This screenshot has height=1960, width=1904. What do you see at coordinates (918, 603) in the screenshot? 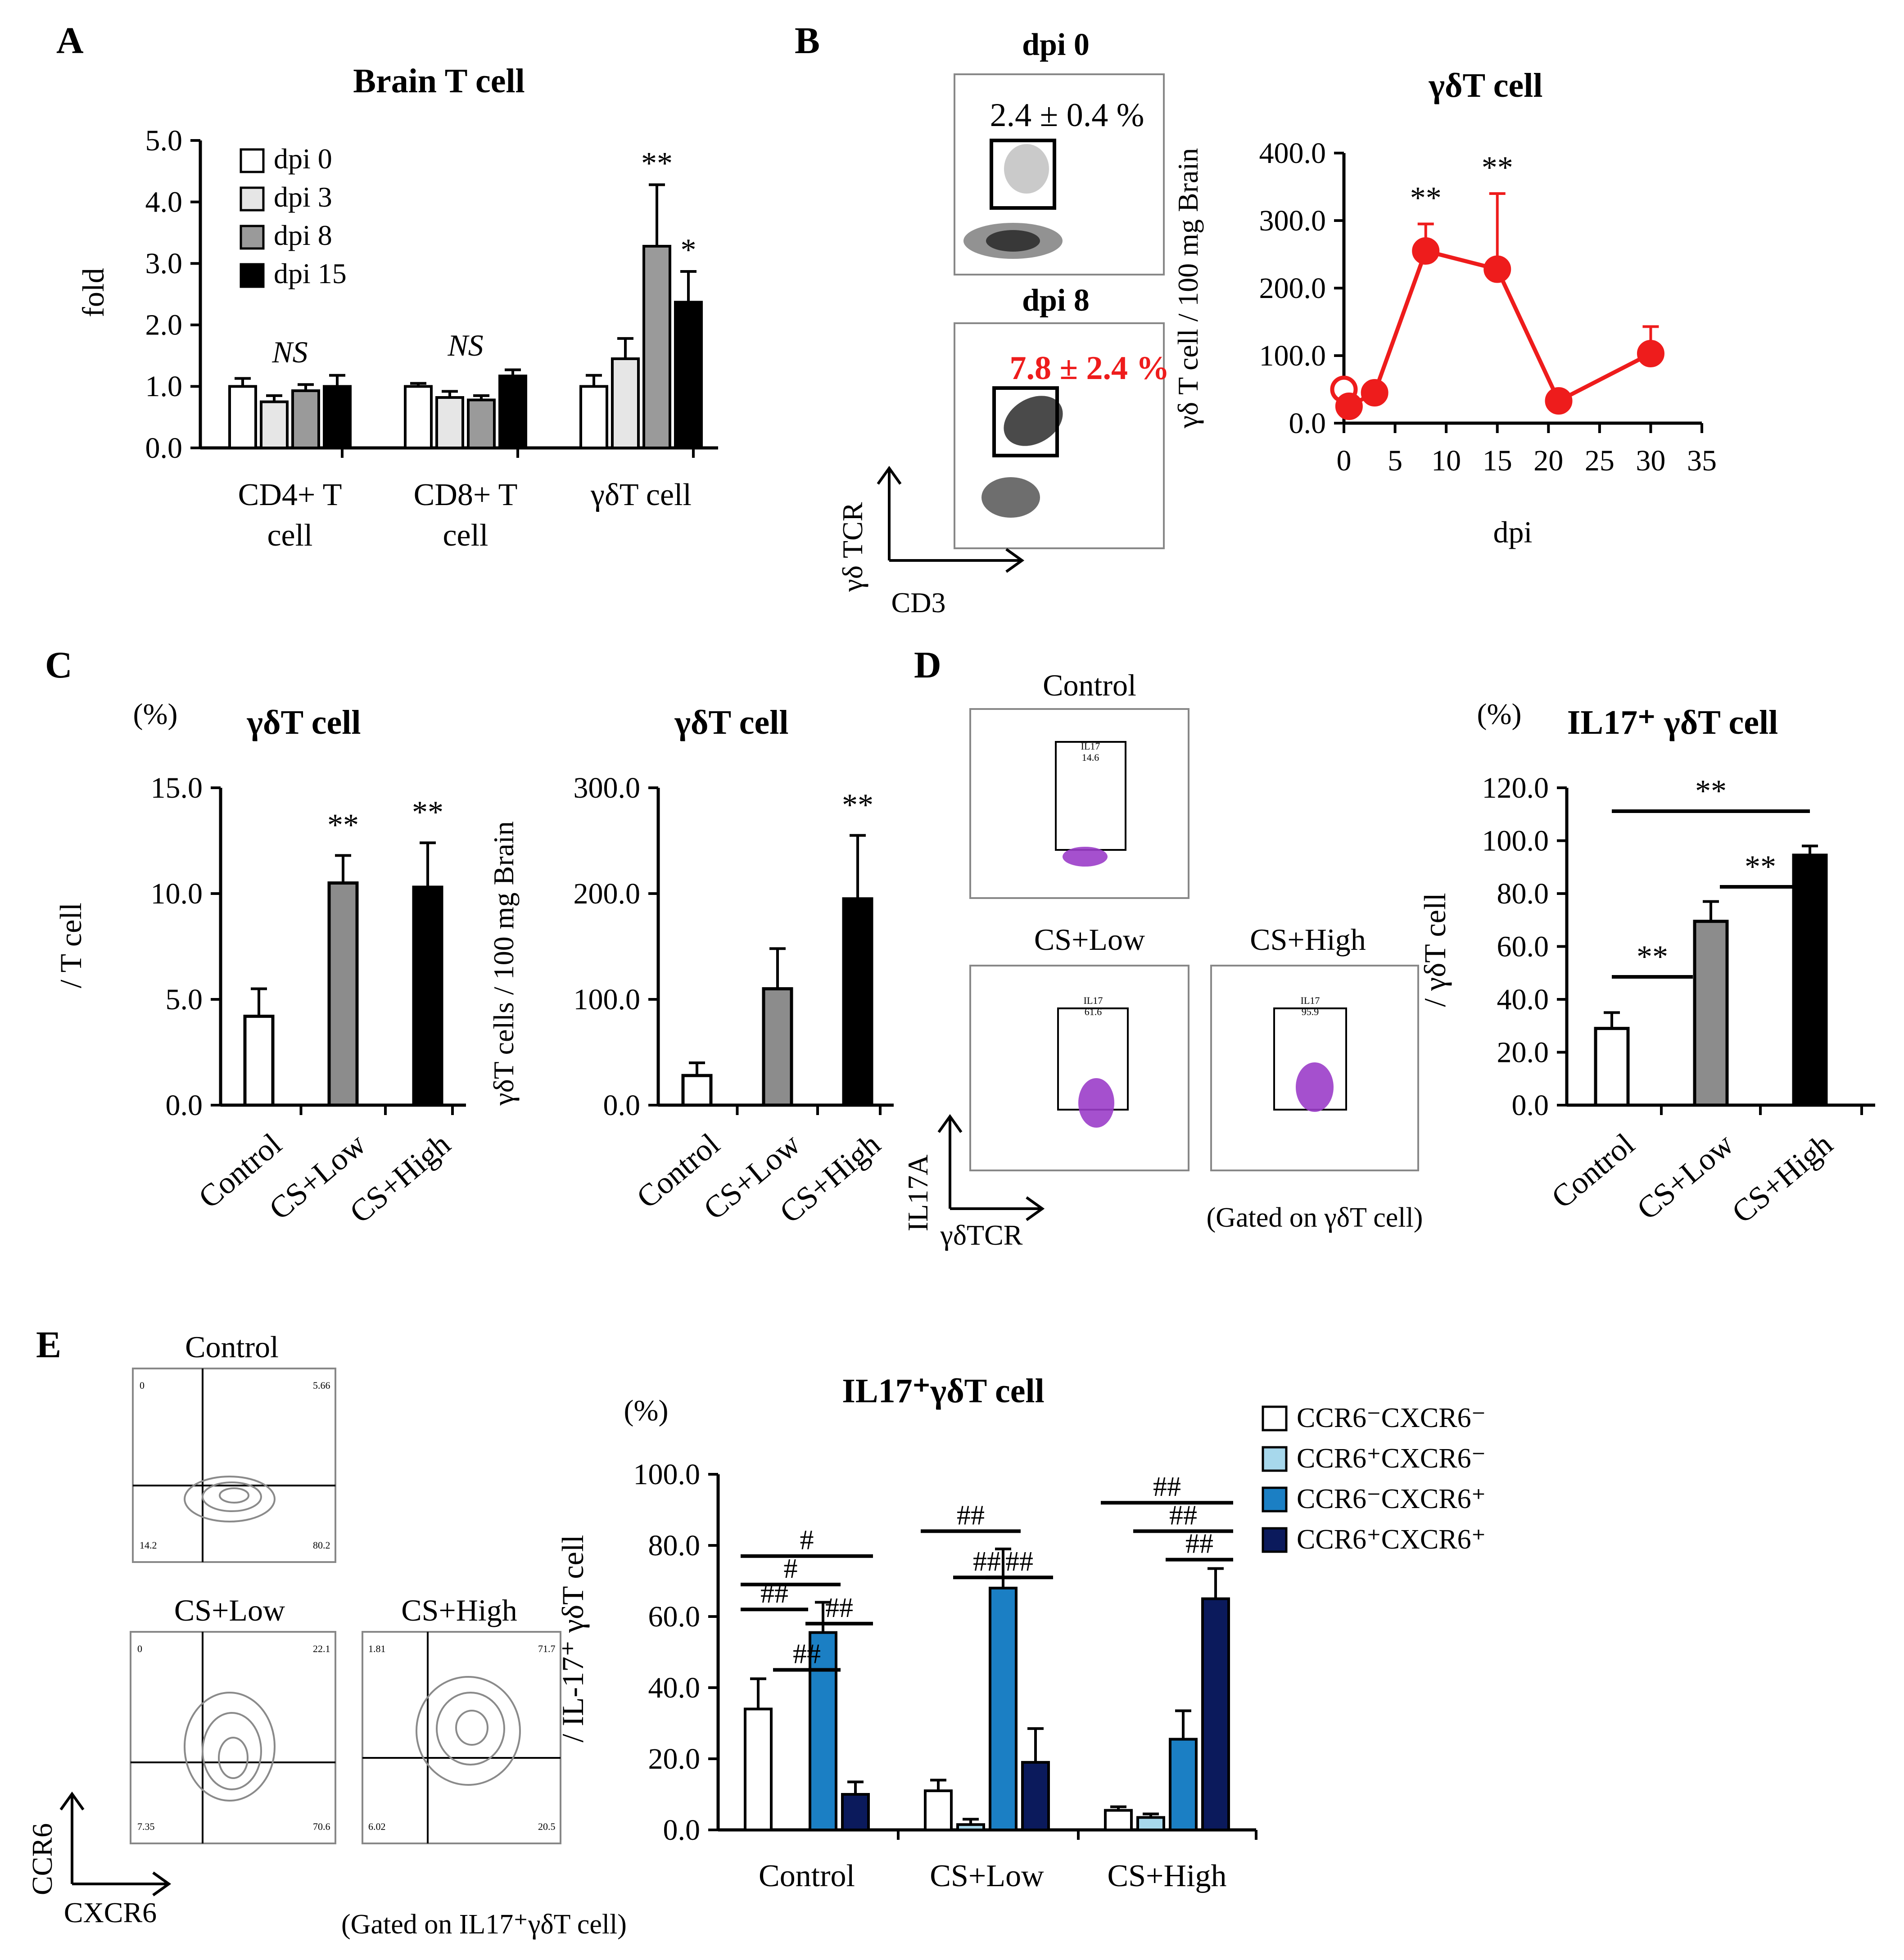
I see `flow-b-xaxis-label: CD3` at bounding box center [918, 603].